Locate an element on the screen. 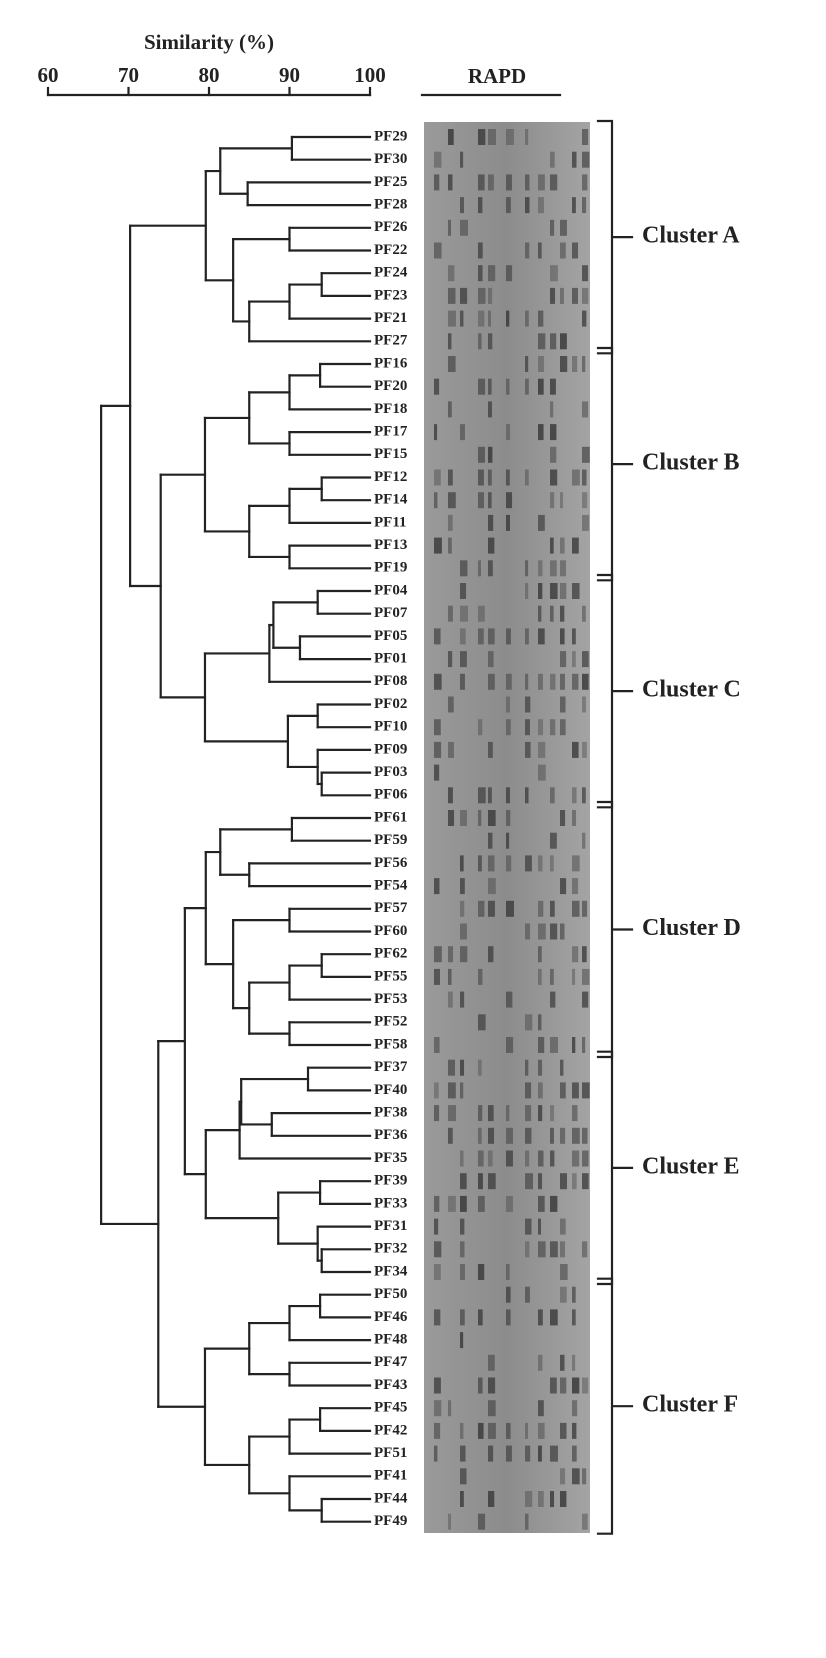  leaf-label: PF25 is located at coordinates (390, 182).